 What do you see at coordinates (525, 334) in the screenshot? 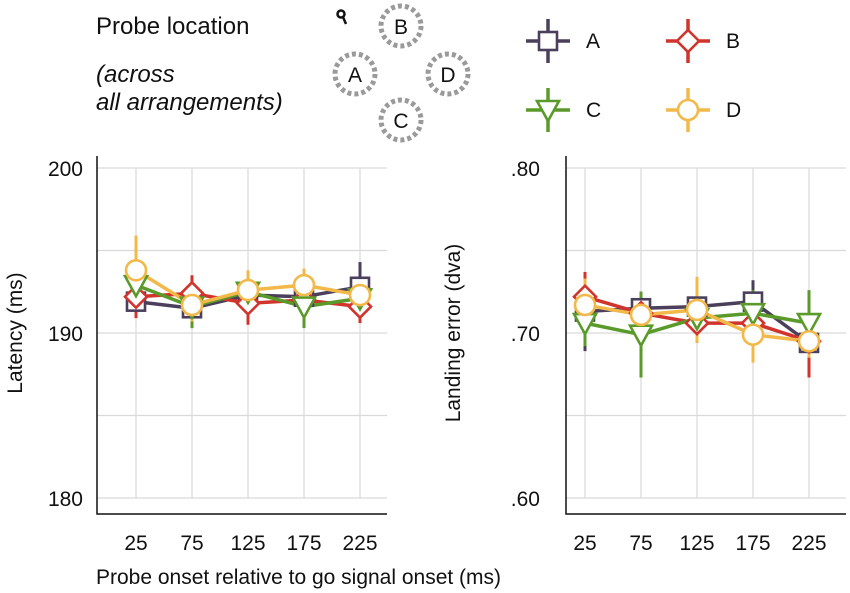
I see `y-tick-label: .70` at bounding box center [525, 334].